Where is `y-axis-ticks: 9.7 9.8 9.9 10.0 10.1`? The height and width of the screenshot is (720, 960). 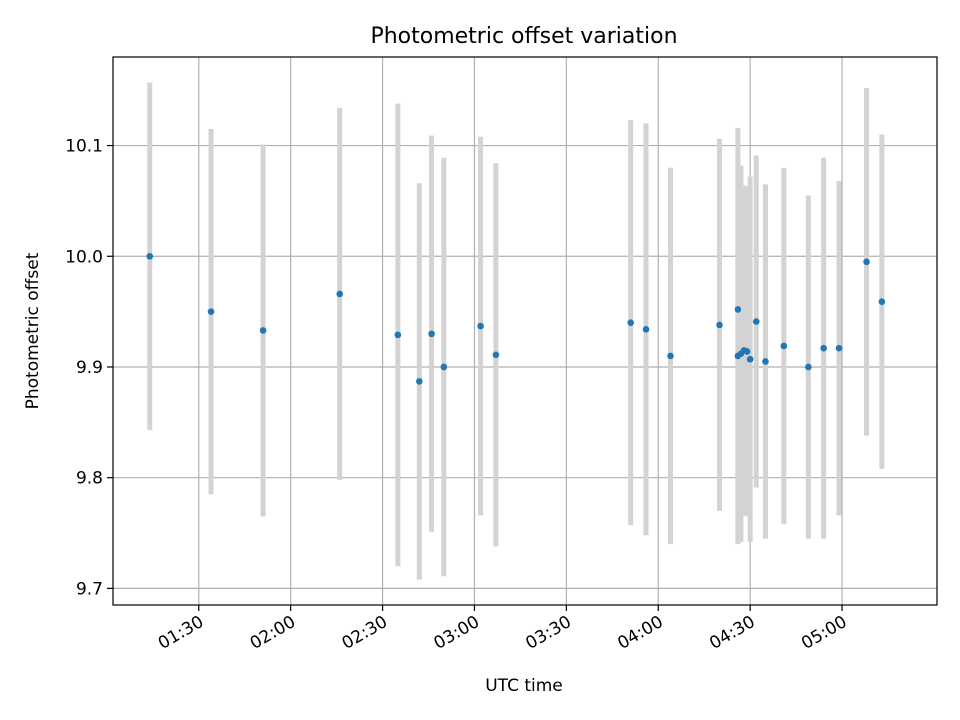
y-axis-ticks: 9.7 9.8 9.9 10.0 10.1 is located at coordinates (89, 368).